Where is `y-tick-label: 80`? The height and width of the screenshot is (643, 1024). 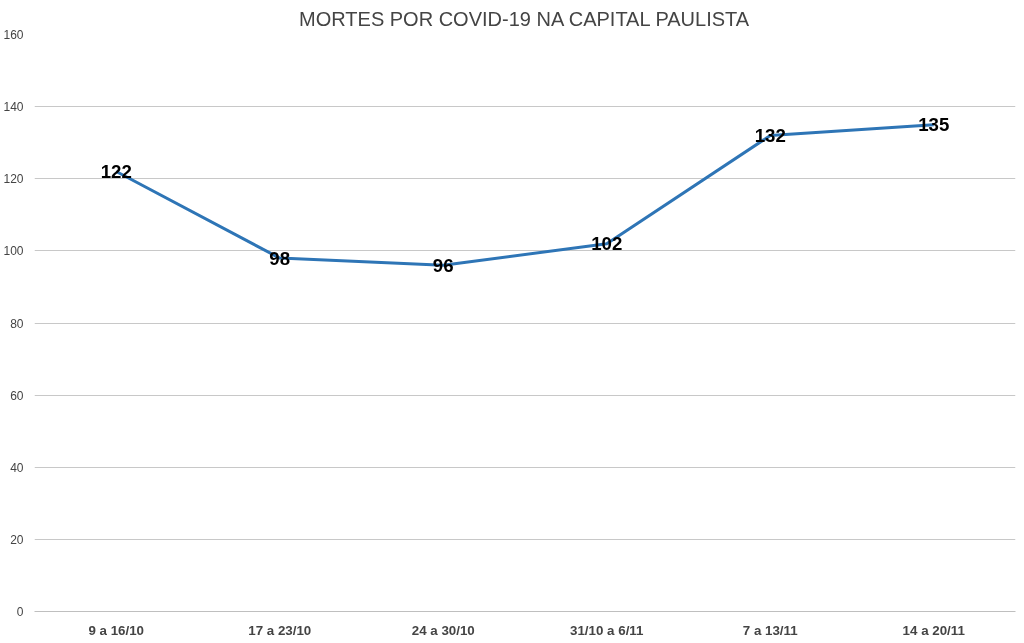 y-tick-label: 80 is located at coordinates (17, 323).